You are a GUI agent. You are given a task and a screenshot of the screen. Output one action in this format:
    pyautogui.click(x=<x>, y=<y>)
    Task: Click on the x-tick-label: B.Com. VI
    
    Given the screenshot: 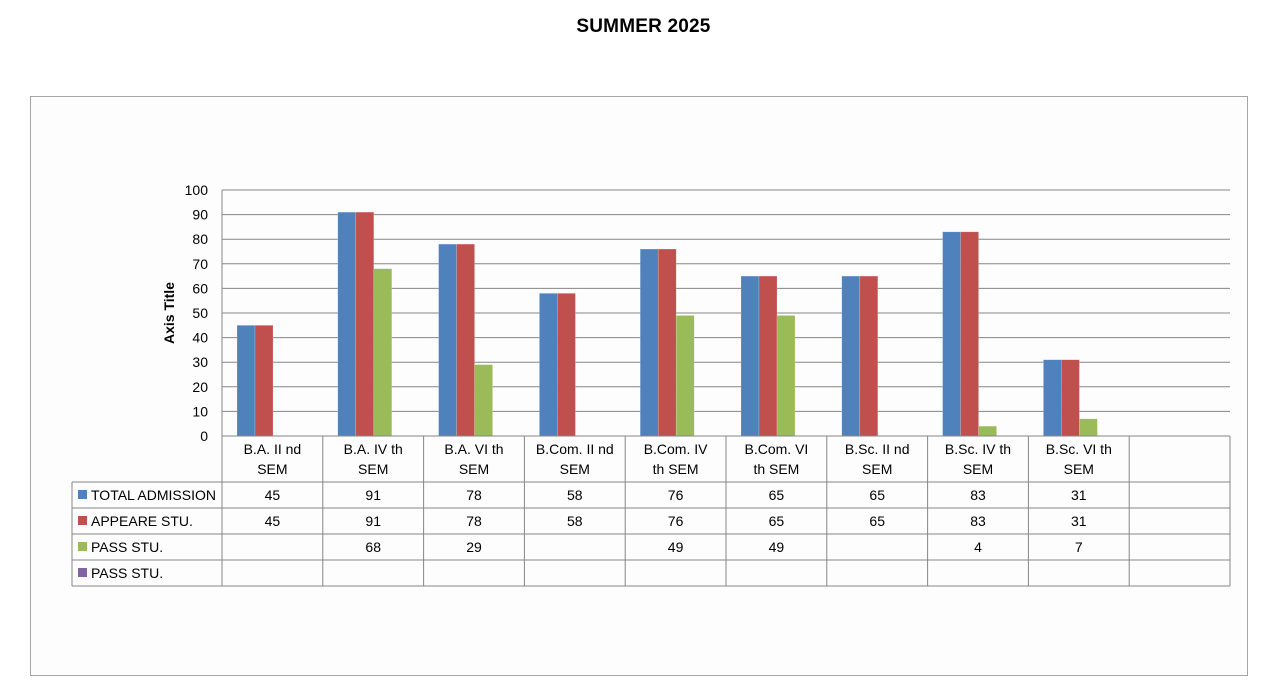 What is the action you would take?
    pyautogui.click(x=777, y=449)
    